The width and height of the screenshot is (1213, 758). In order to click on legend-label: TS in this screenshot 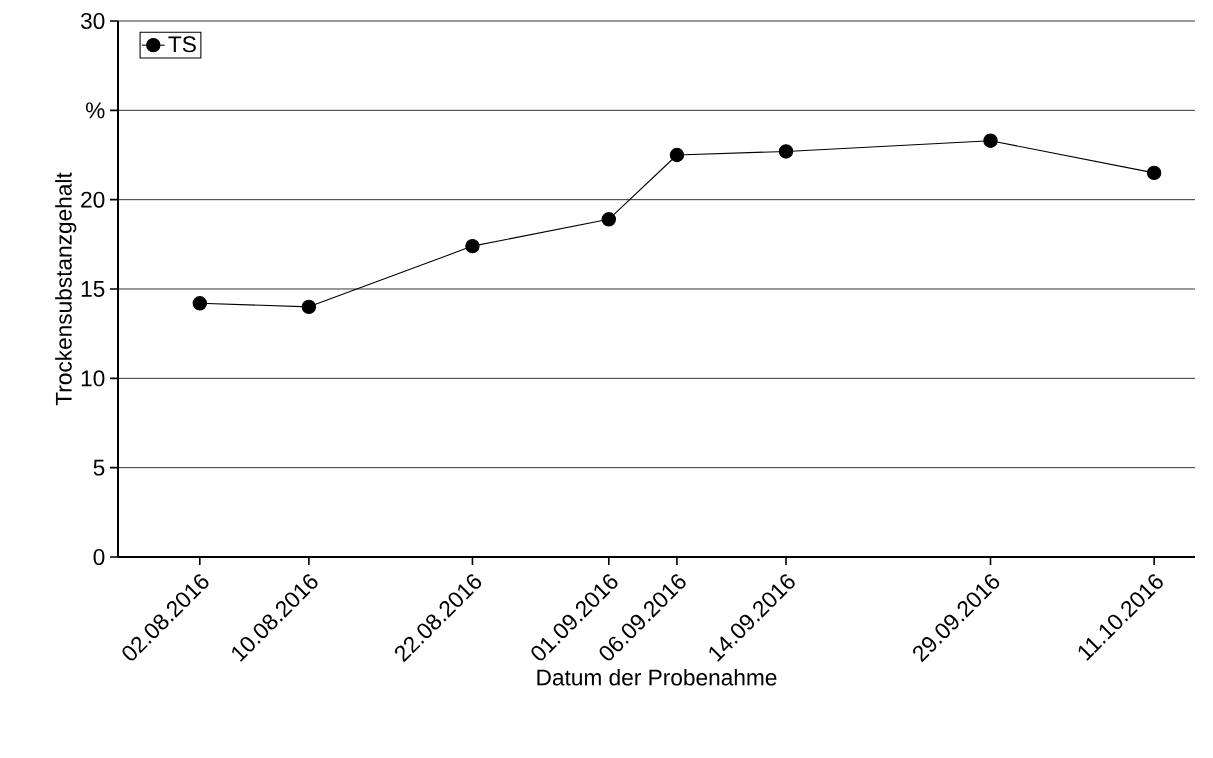, I will do `click(182, 44)`.